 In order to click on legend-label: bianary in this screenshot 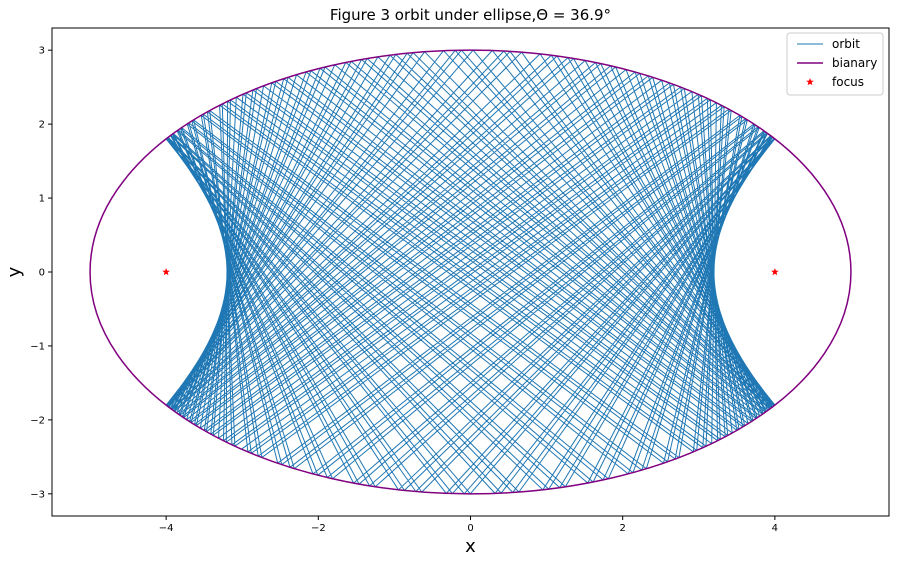, I will do `click(854, 63)`.